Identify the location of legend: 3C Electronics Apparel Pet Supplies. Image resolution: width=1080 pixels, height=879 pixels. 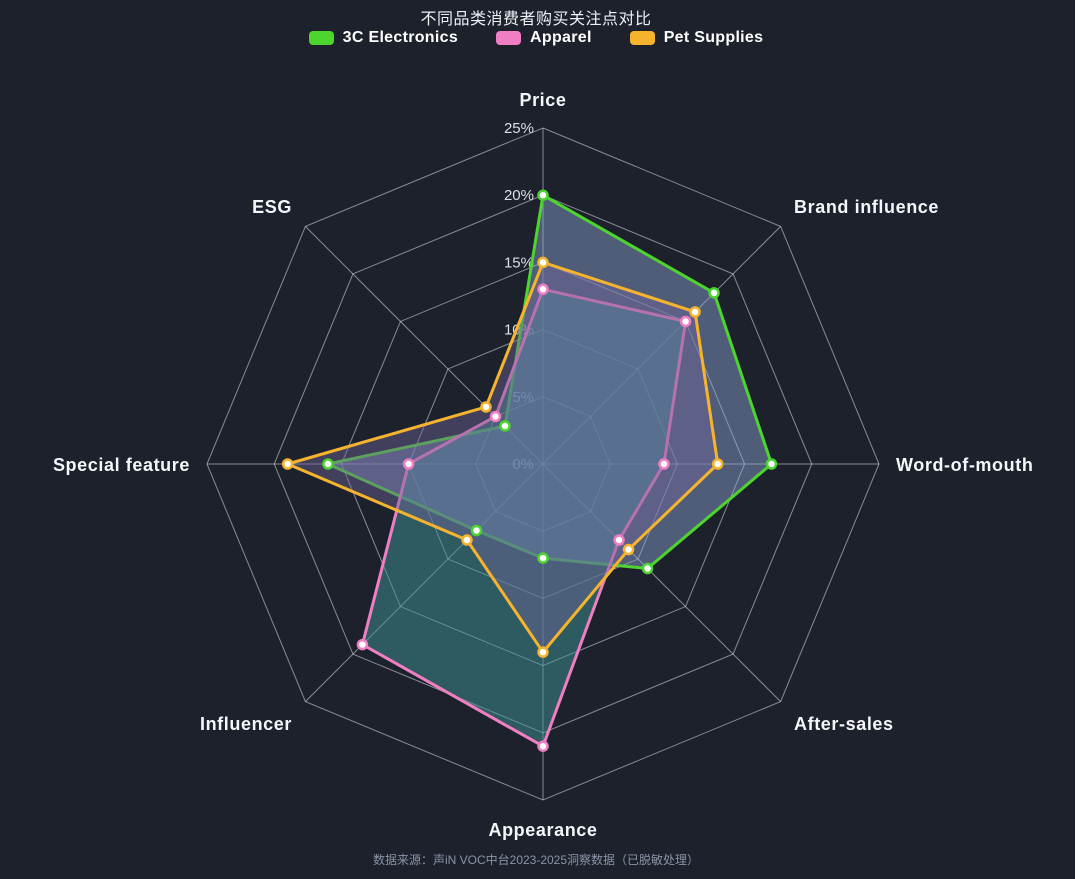
(536, 38).